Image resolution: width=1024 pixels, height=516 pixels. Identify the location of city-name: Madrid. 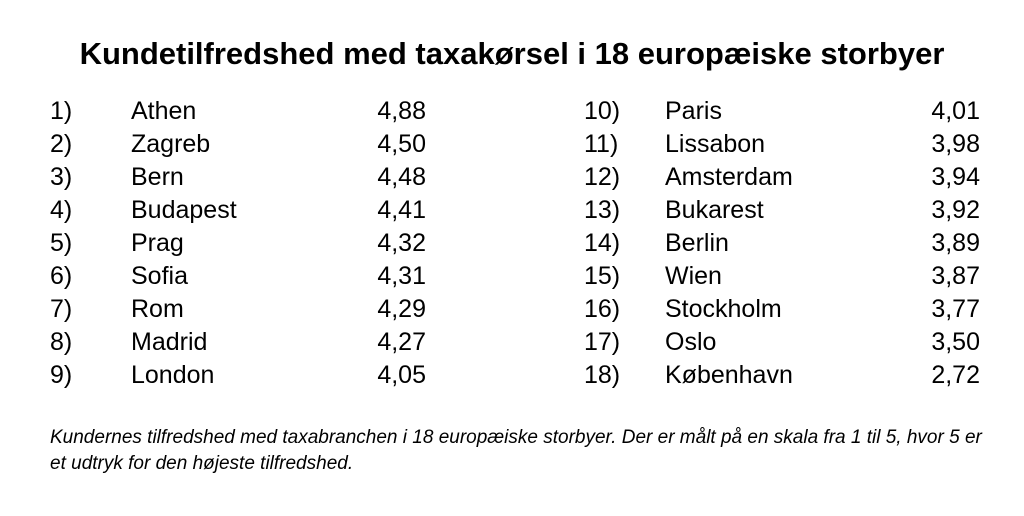
(169, 342).